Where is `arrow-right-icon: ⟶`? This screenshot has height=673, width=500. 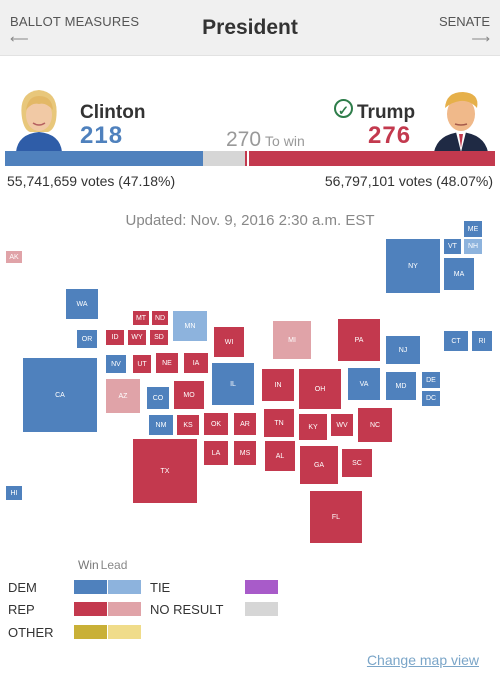 arrow-right-icon: ⟶ is located at coordinates (480, 38).